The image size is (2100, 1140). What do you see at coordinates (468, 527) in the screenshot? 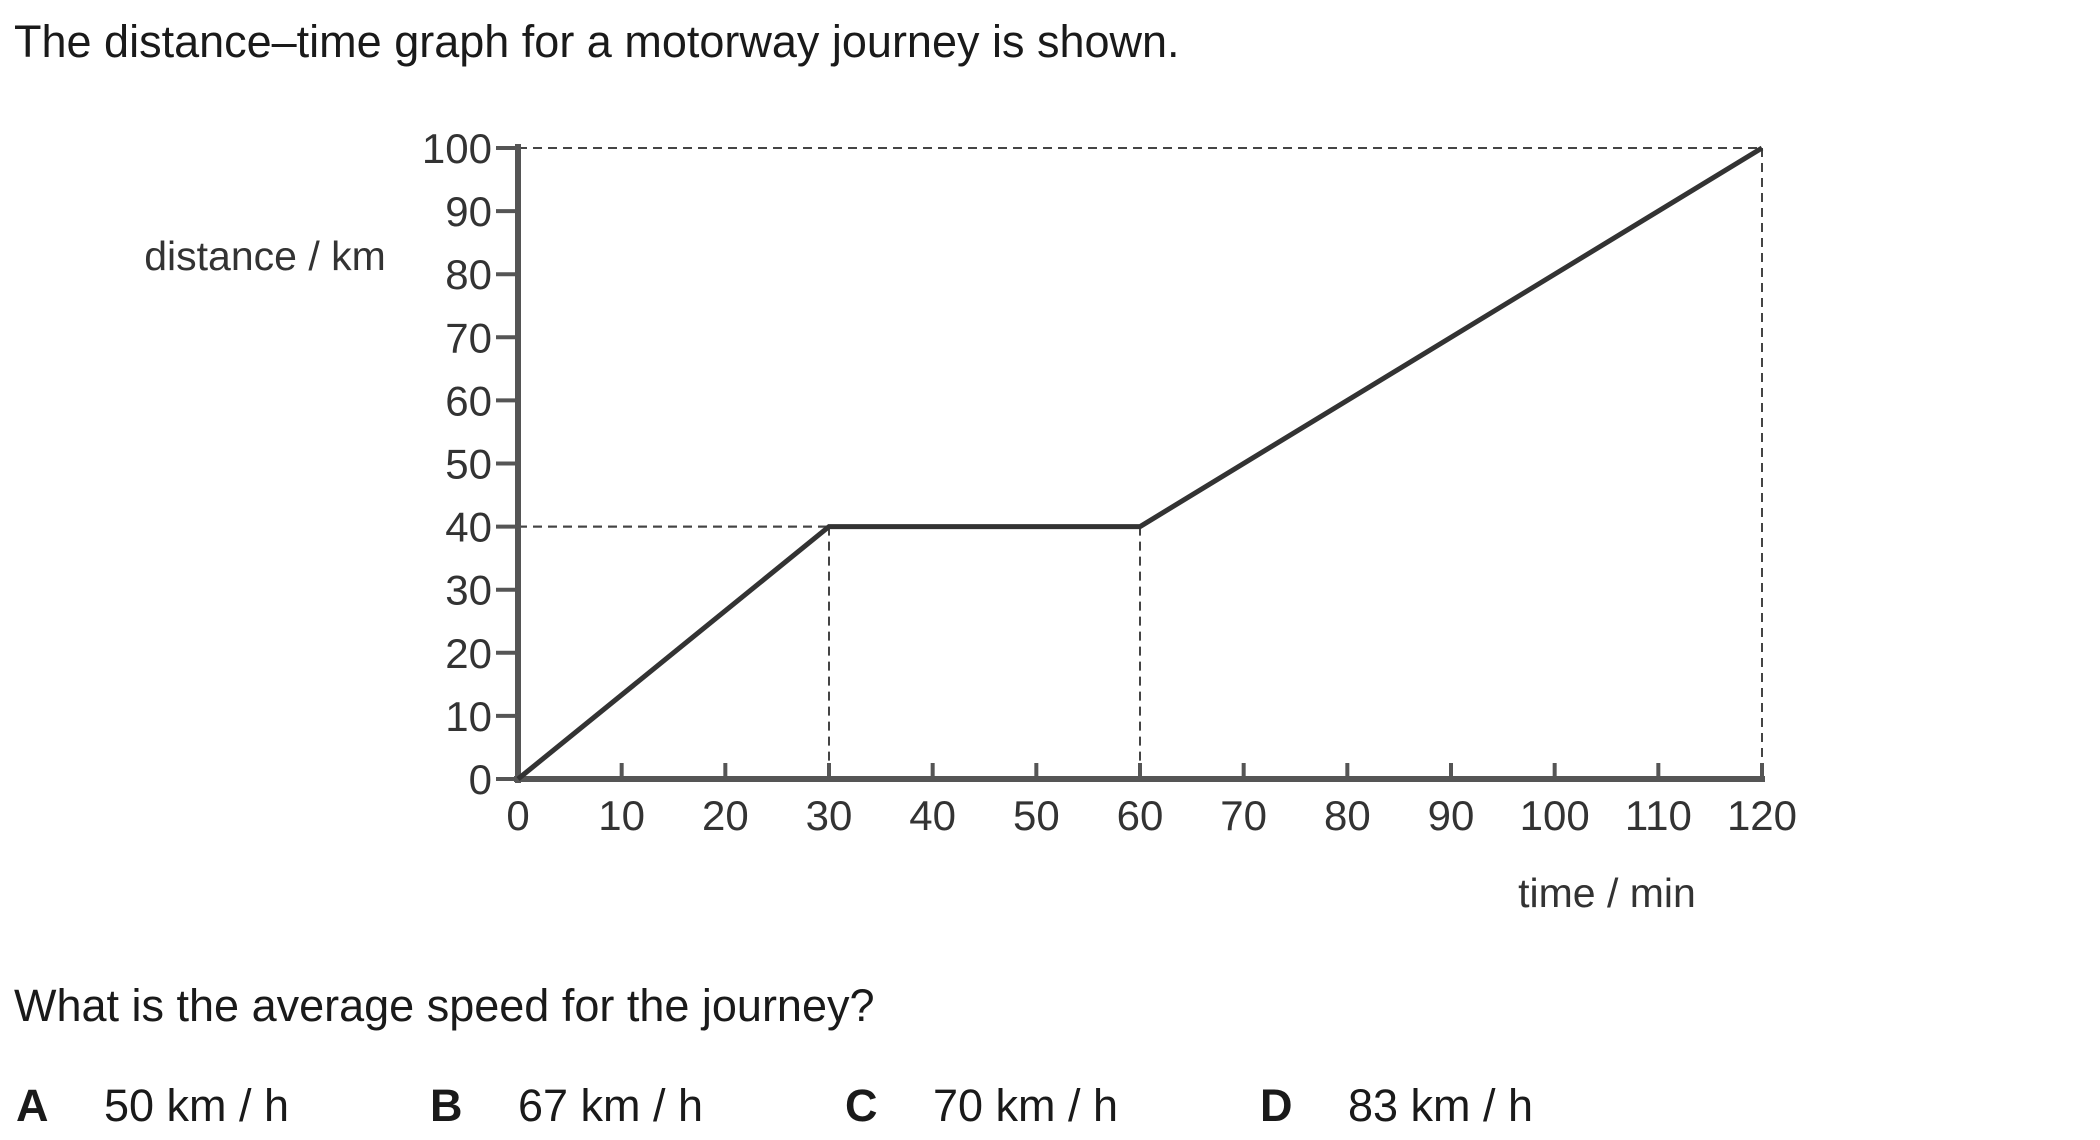
I see `y-tick-label: 40` at bounding box center [468, 527].